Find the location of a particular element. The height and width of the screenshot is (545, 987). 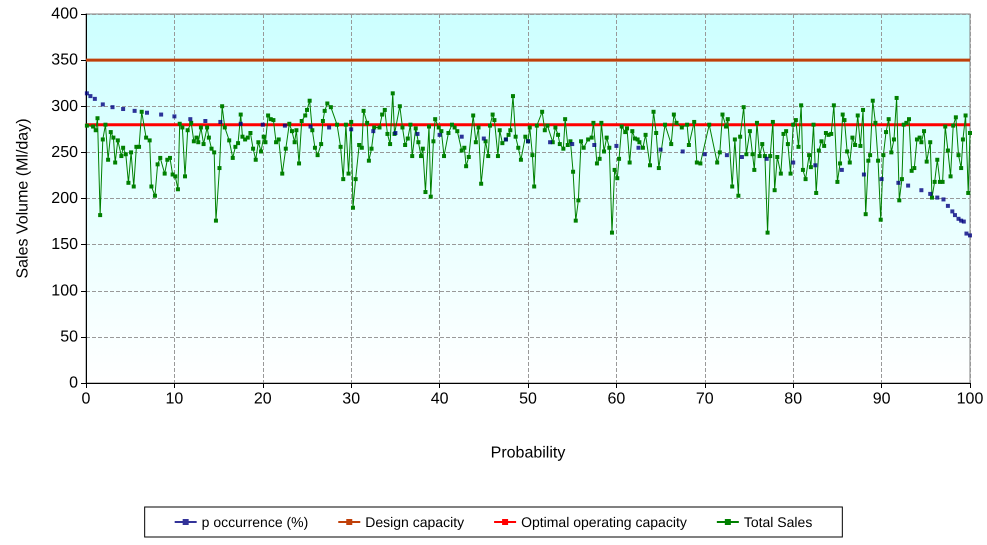

y-tick-label: 200 is located at coordinates (64, 198).